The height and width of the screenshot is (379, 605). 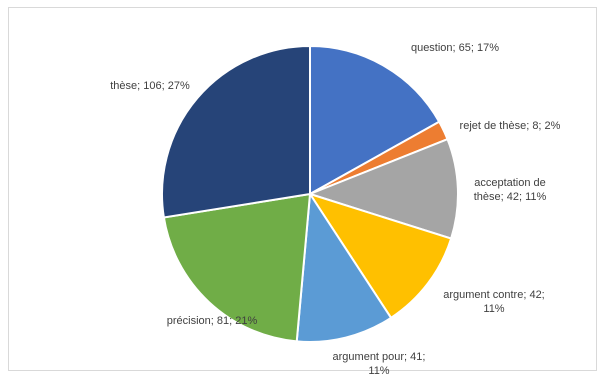 I want to click on data-label-argument-pour: argument pour; 41; 11%, so click(x=379, y=364).